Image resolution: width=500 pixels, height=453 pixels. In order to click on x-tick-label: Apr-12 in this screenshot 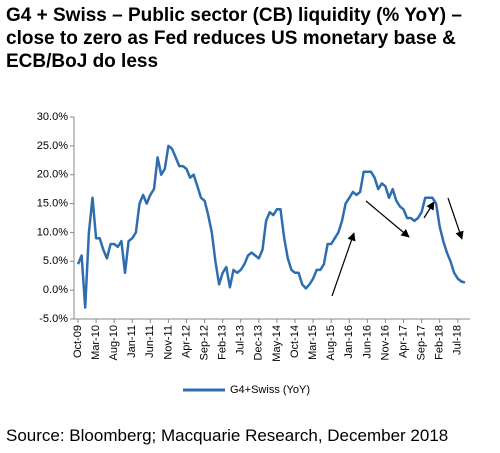, I will do `click(186, 341)`.